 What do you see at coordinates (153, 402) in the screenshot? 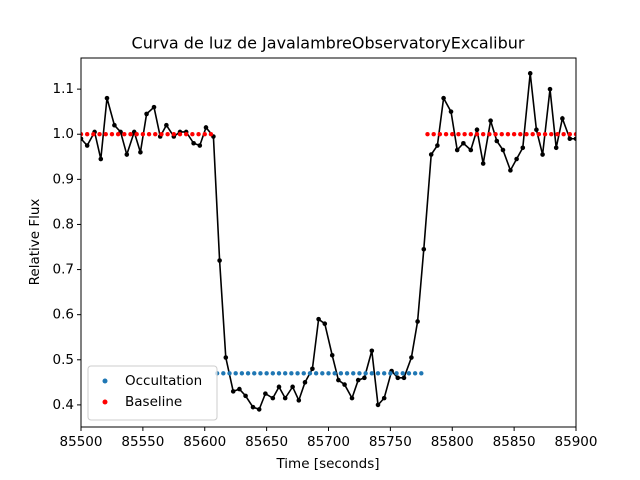
I see `legend-label: Baseline` at bounding box center [153, 402].